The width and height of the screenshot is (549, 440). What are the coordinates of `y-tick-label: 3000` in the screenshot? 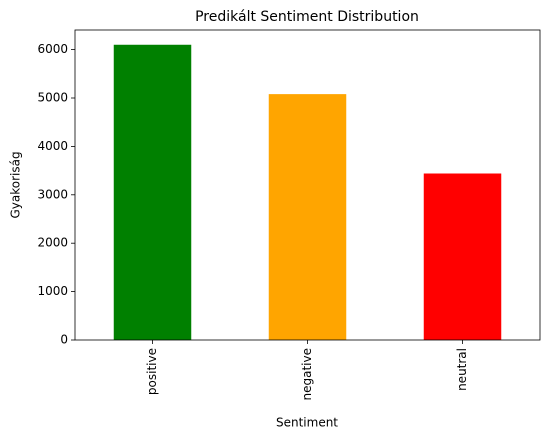 It's located at (52, 194).